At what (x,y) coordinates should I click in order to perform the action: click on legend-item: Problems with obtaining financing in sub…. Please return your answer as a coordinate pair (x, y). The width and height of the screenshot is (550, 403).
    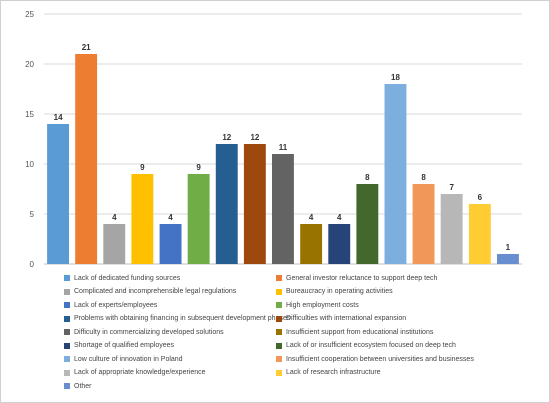
    Looking at the image, I should click on (177, 319).